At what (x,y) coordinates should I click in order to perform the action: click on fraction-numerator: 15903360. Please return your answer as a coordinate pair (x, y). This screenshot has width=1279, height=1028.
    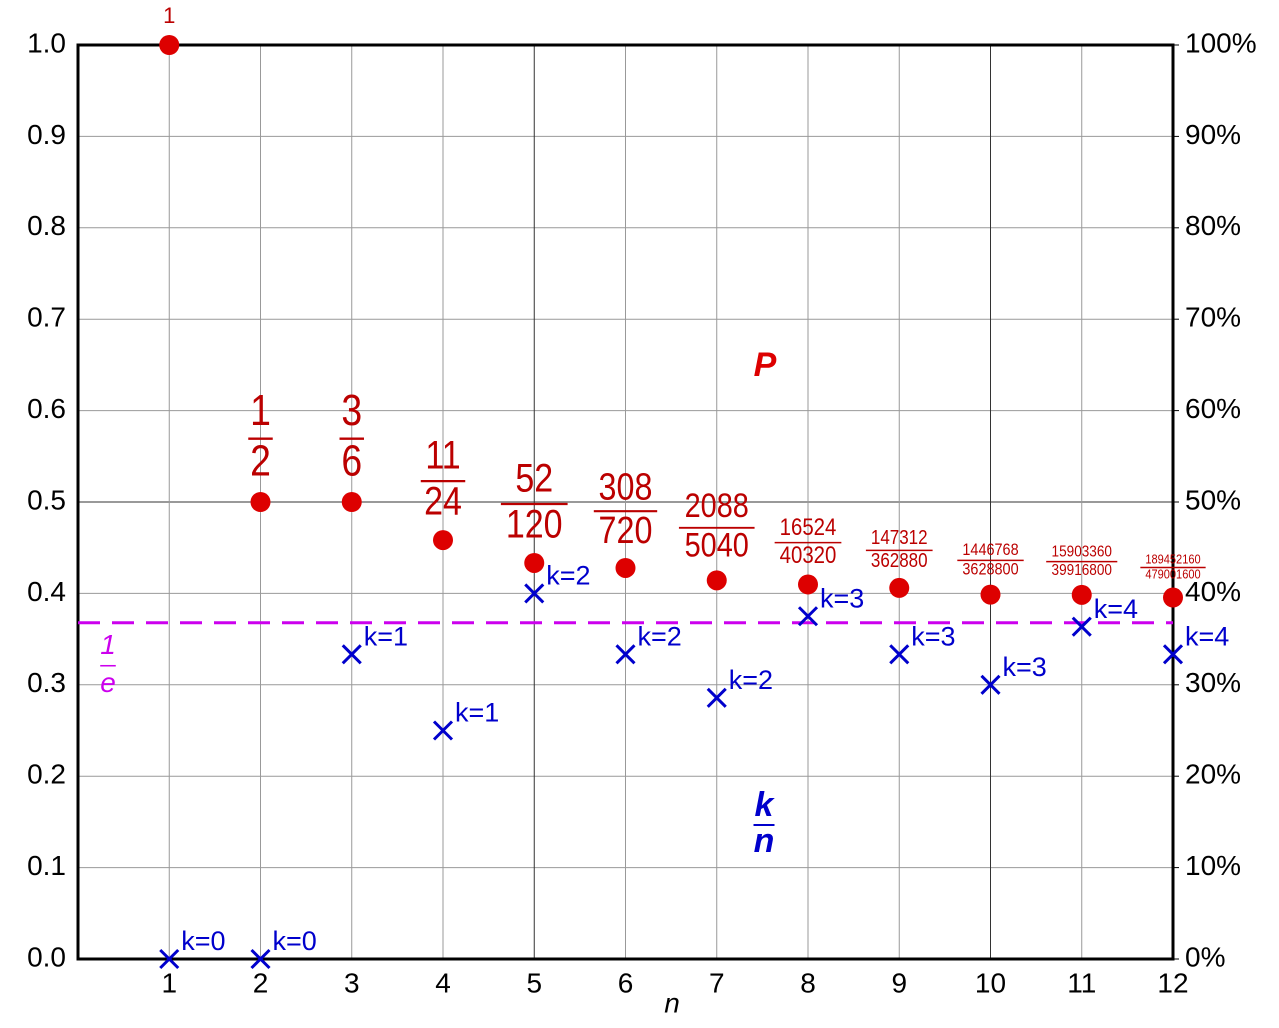
    Looking at the image, I should click on (1082, 552).